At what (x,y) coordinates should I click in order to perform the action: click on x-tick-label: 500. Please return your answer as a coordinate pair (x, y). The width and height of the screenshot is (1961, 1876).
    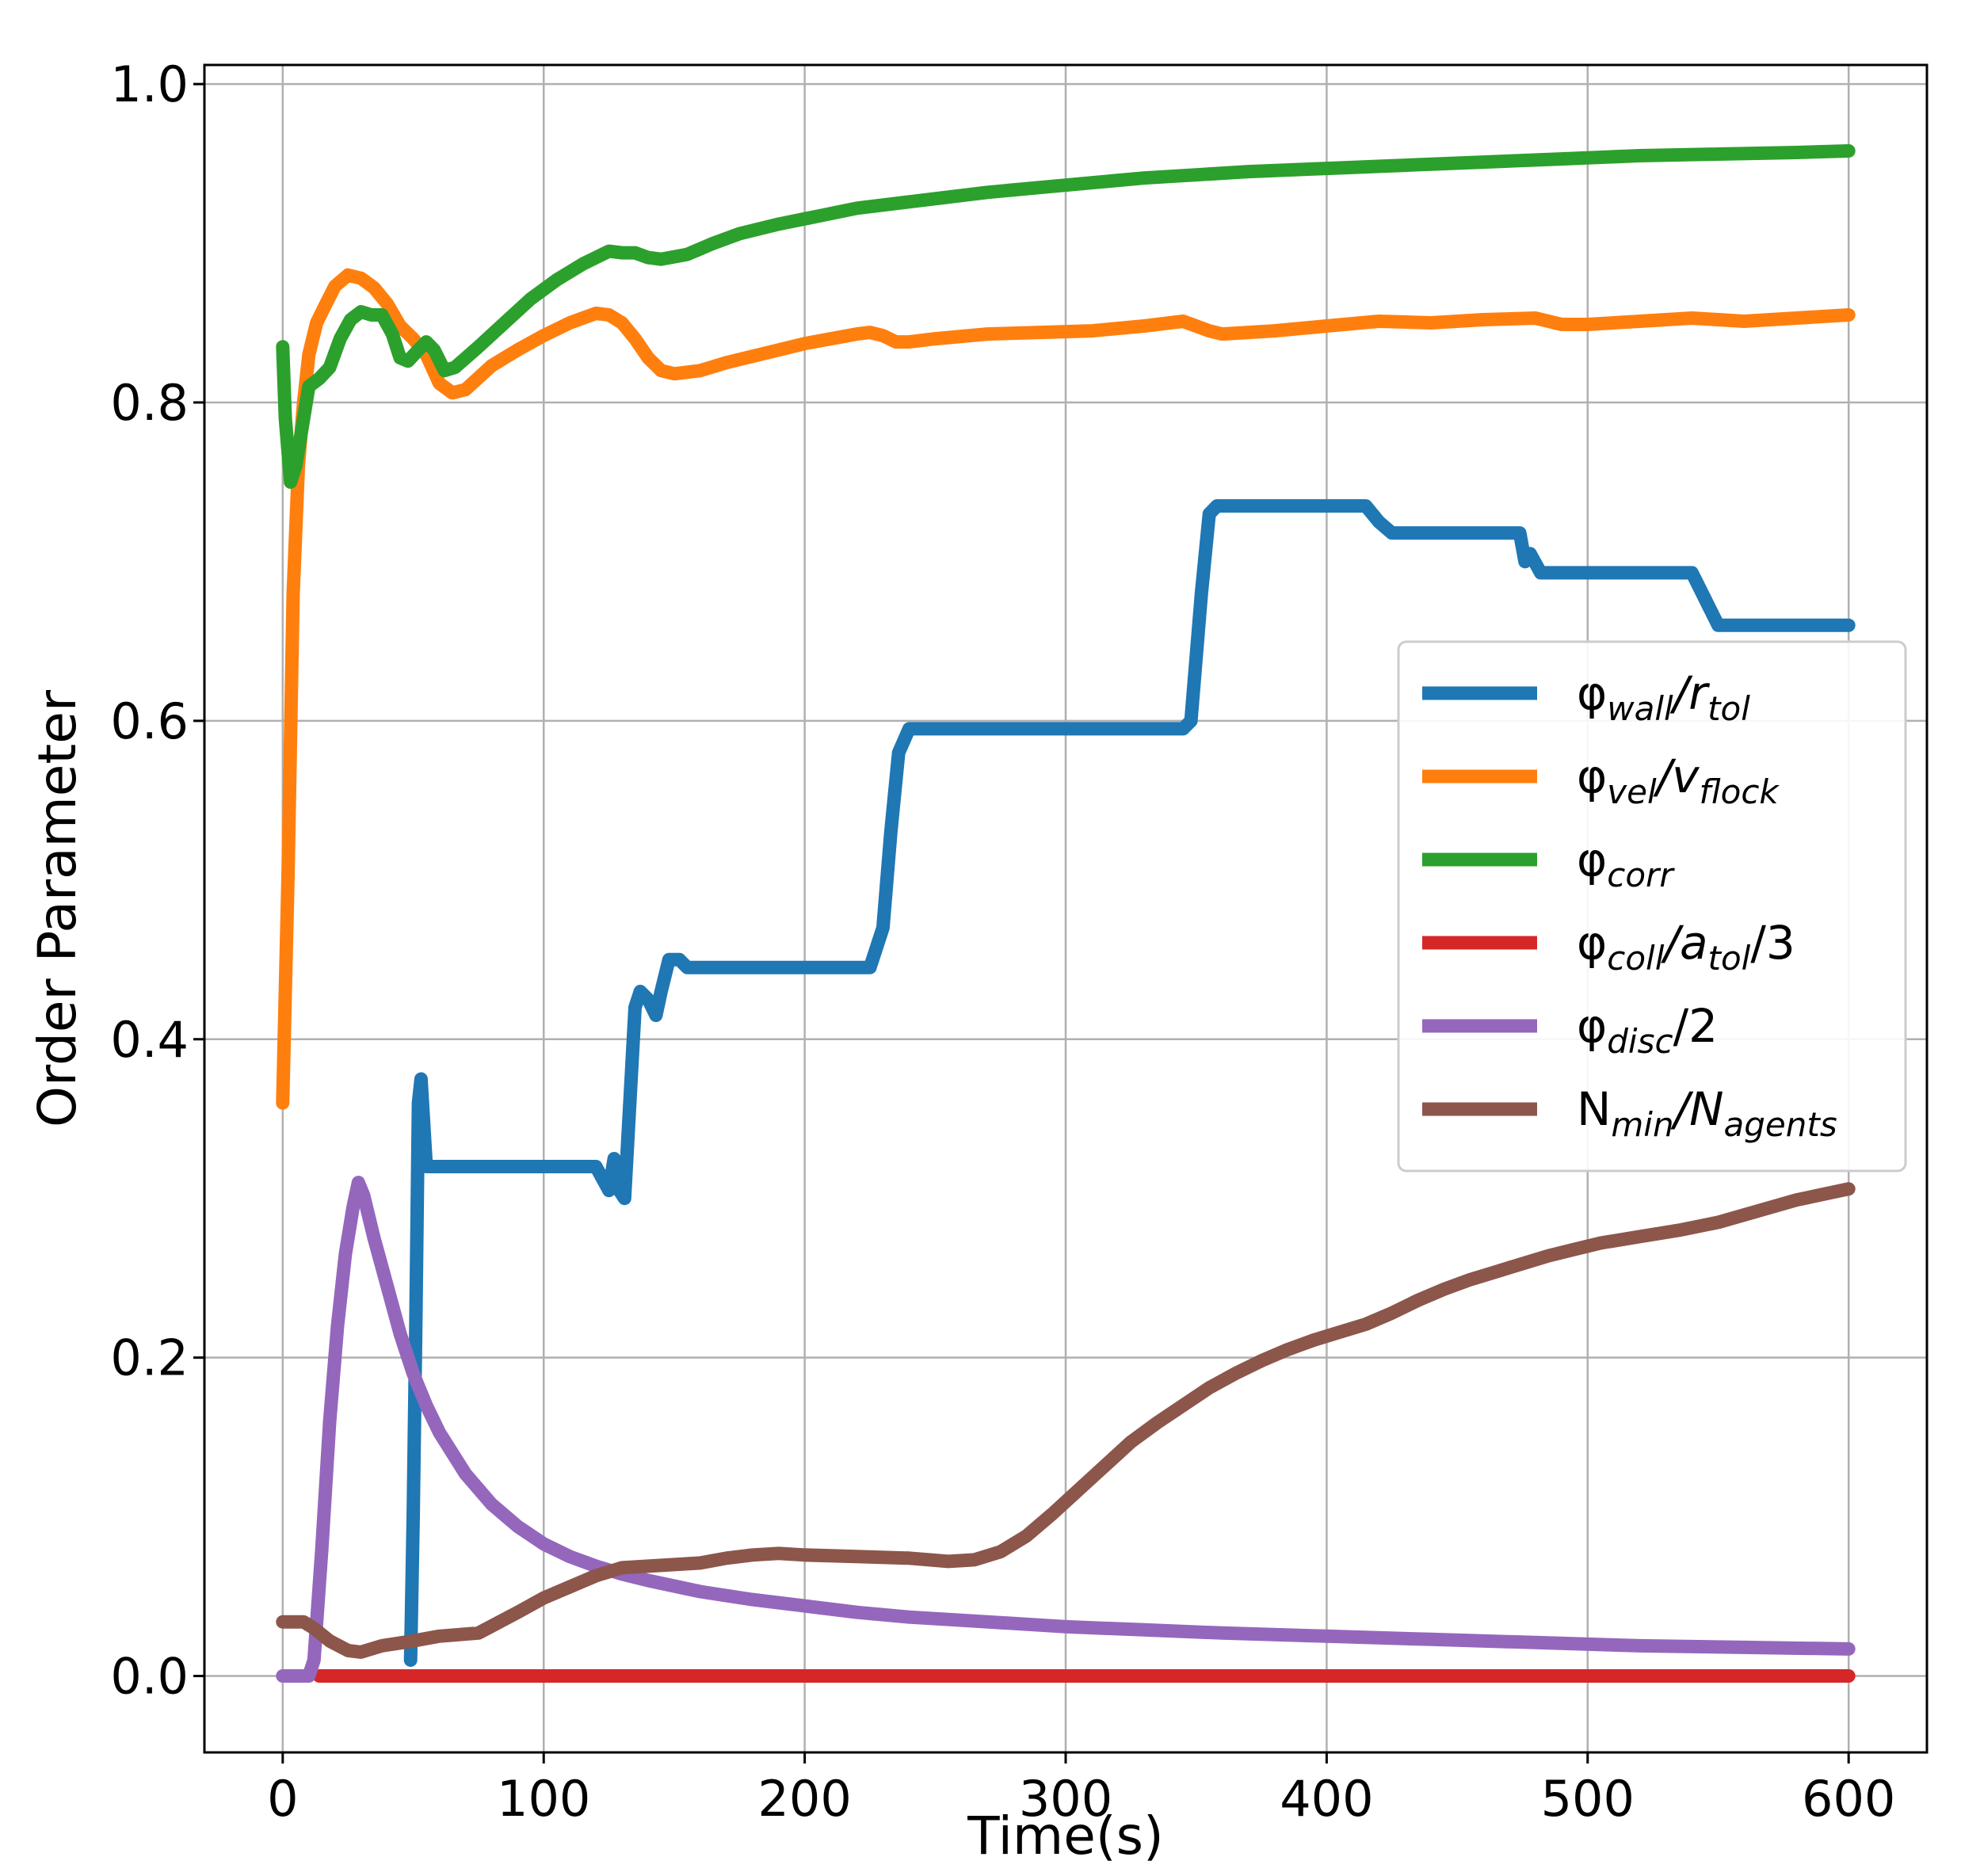
    Looking at the image, I should click on (1588, 1799).